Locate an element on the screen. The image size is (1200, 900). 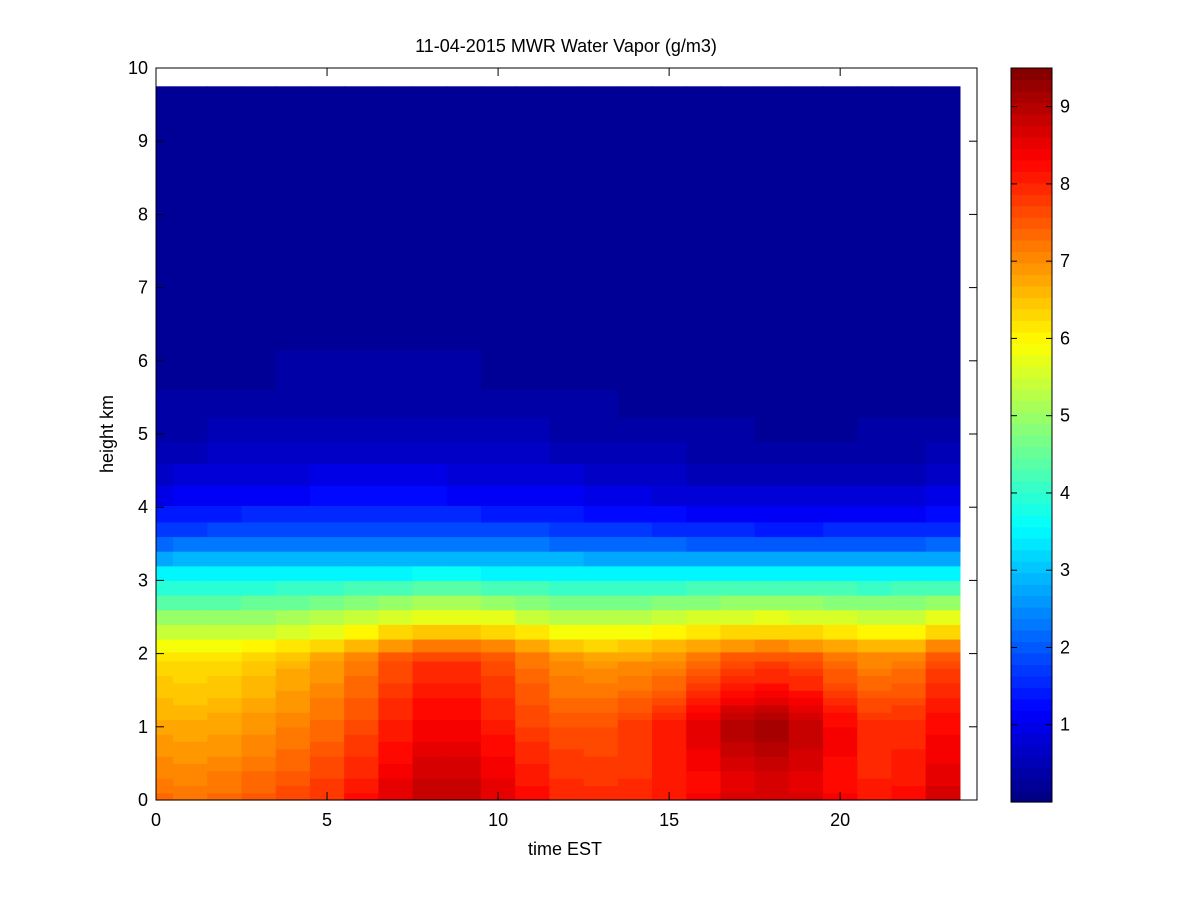
colorbar-tick-label: 2 is located at coordinates (1065, 647).